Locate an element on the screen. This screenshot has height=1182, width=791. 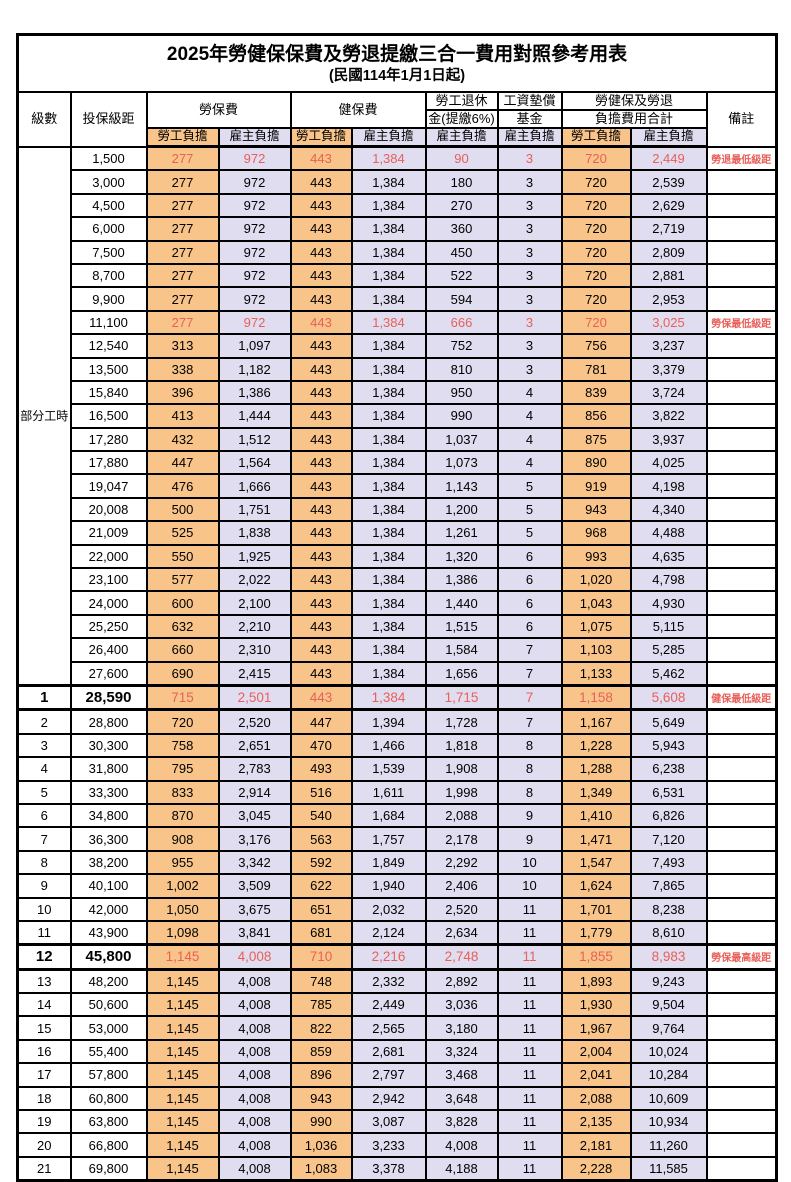
bracket-cell: 1,500 is located at coordinates (108, 158).